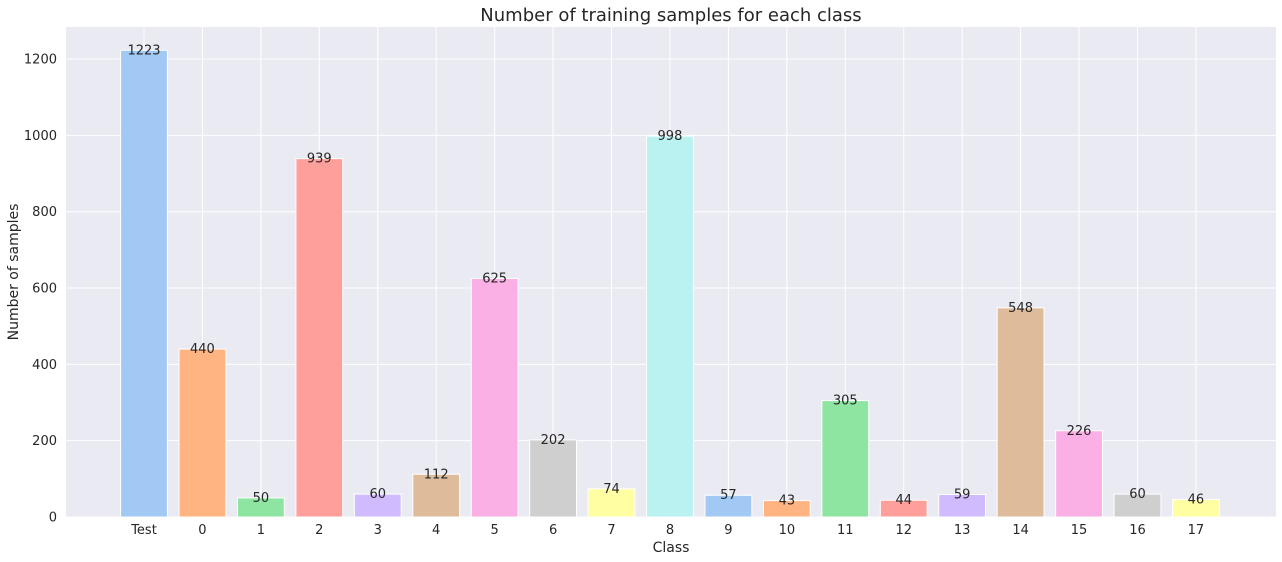 This screenshot has height=562, width=1282. What do you see at coordinates (143, 50) in the screenshot?
I see `data-label: 1223` at bounding box center [143, 50].